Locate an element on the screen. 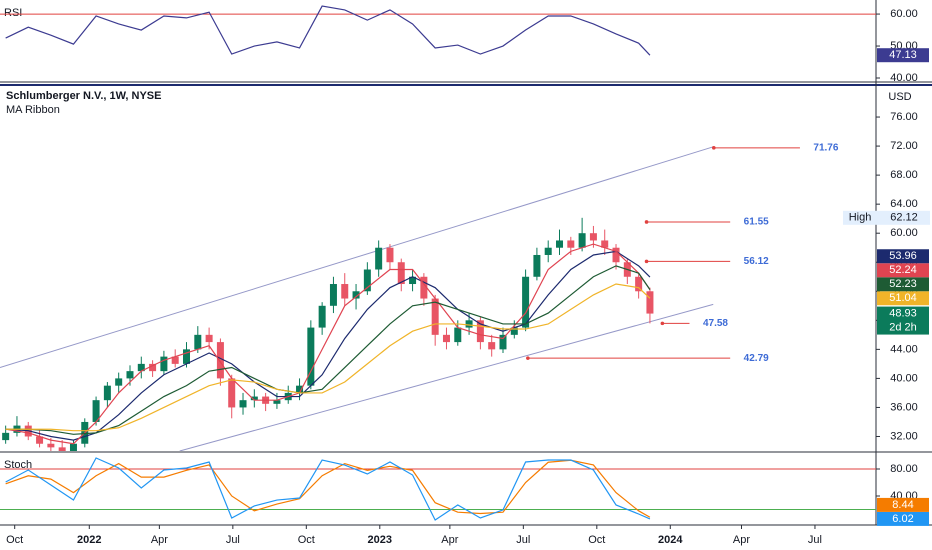  value-tag-label: 52.23 is located at coordinates (903, 284).